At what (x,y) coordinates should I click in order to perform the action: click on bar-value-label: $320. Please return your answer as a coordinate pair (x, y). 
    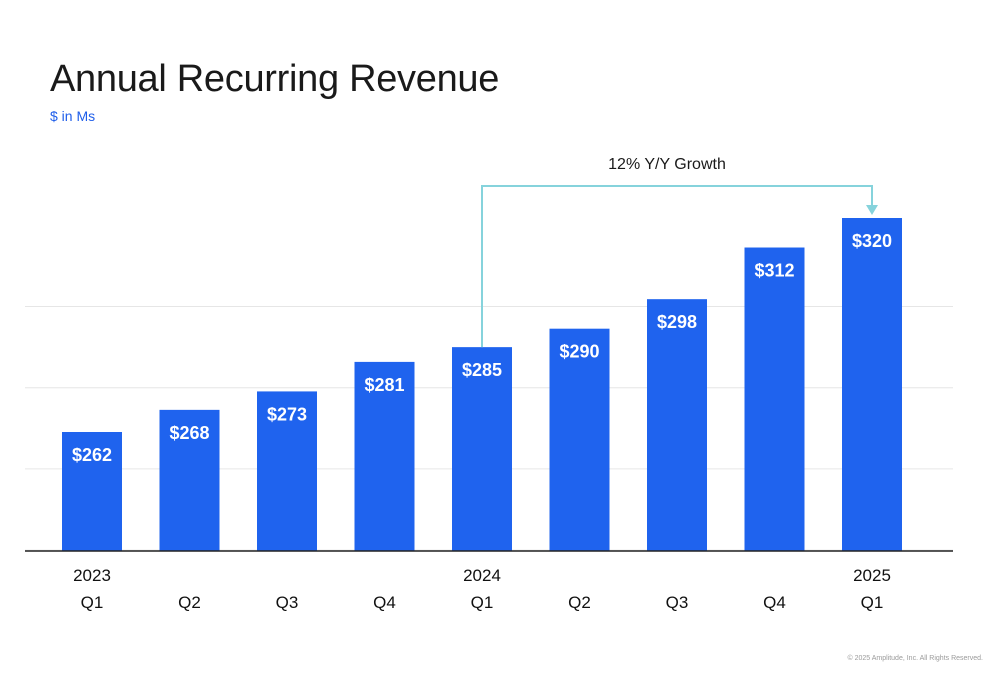
    Looking at the image, I should click on (872, 241).